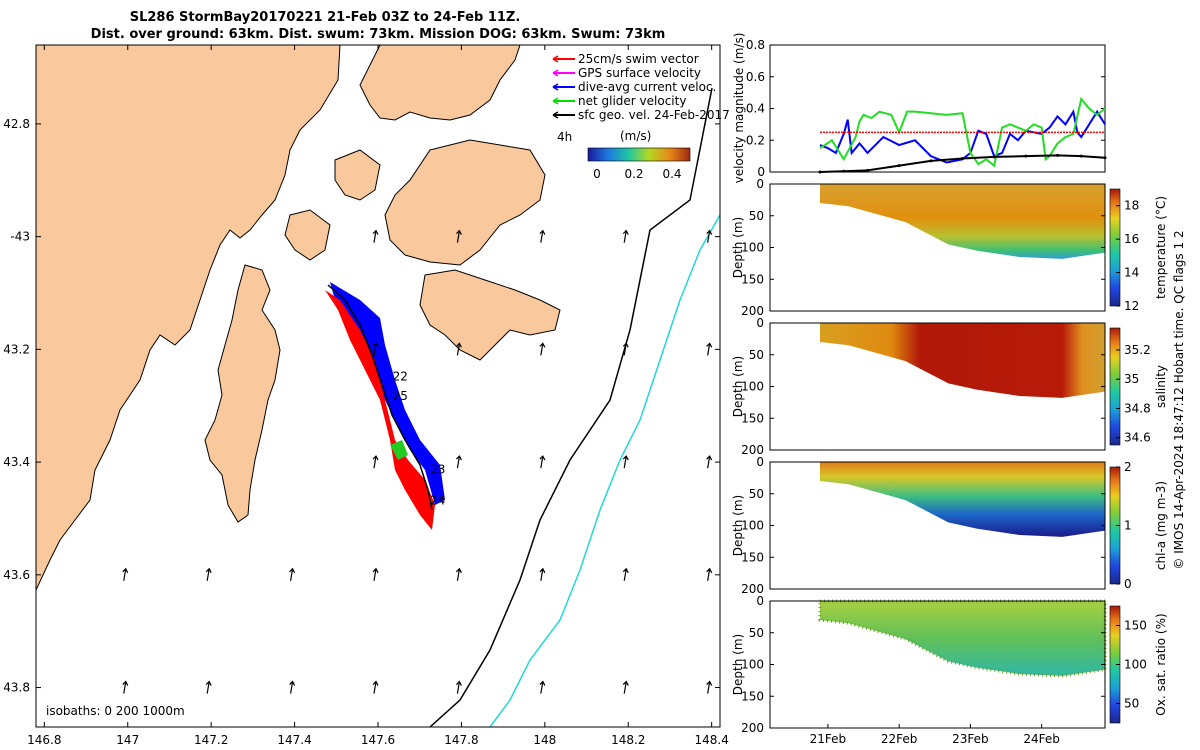  What do you see at coordinates (115, 711) in the screenshot?
I see `isobaths-label: isobaths: 0 200 1000m` at bounding box center [115, 711].